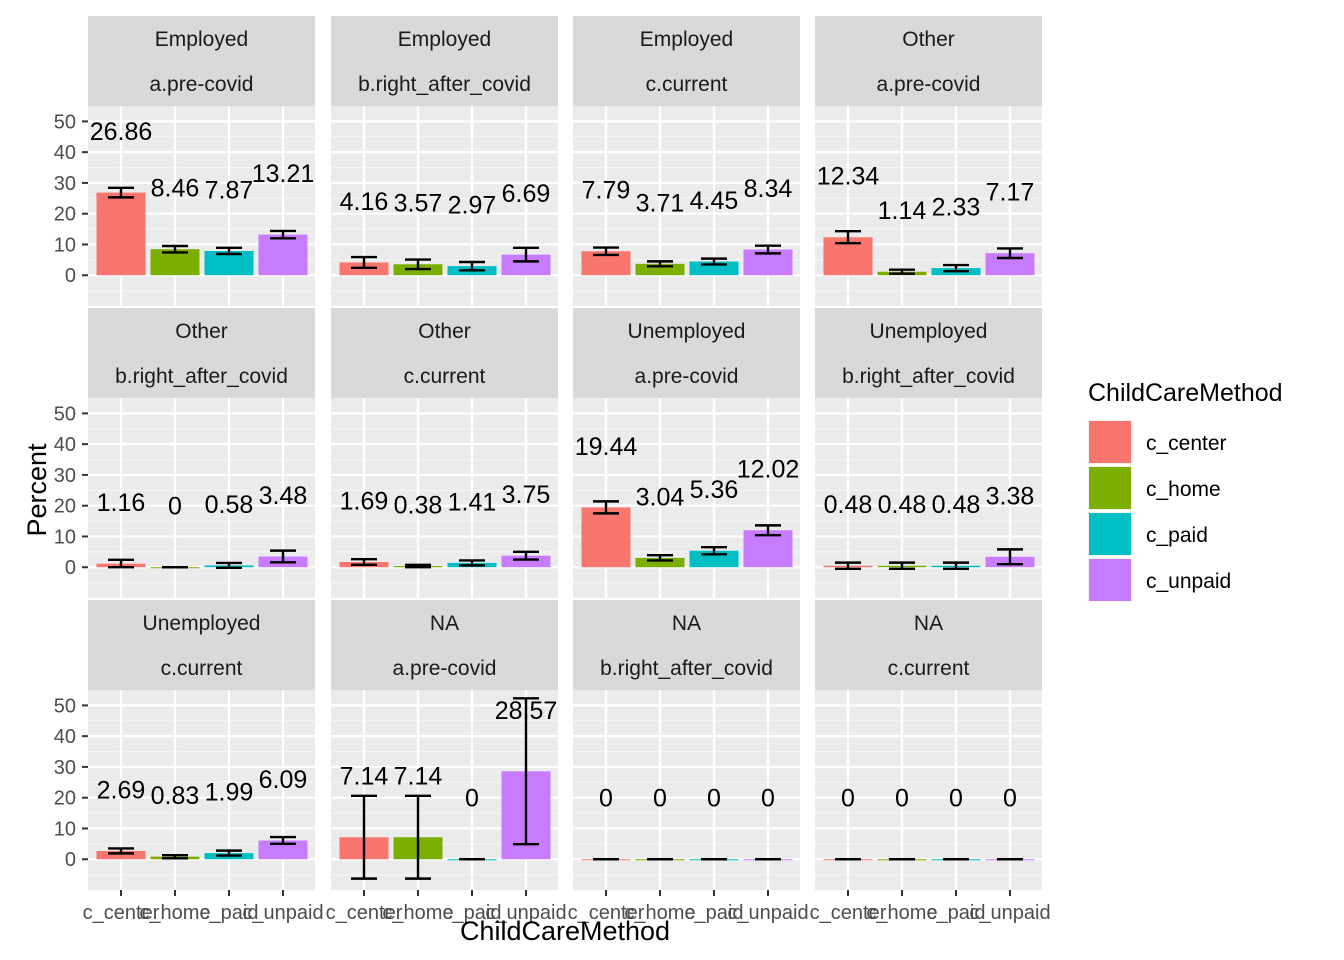  Describe the element at coordinates (472, 913) in the screenshot. I see `x-tick-label: c_paid` at that location.